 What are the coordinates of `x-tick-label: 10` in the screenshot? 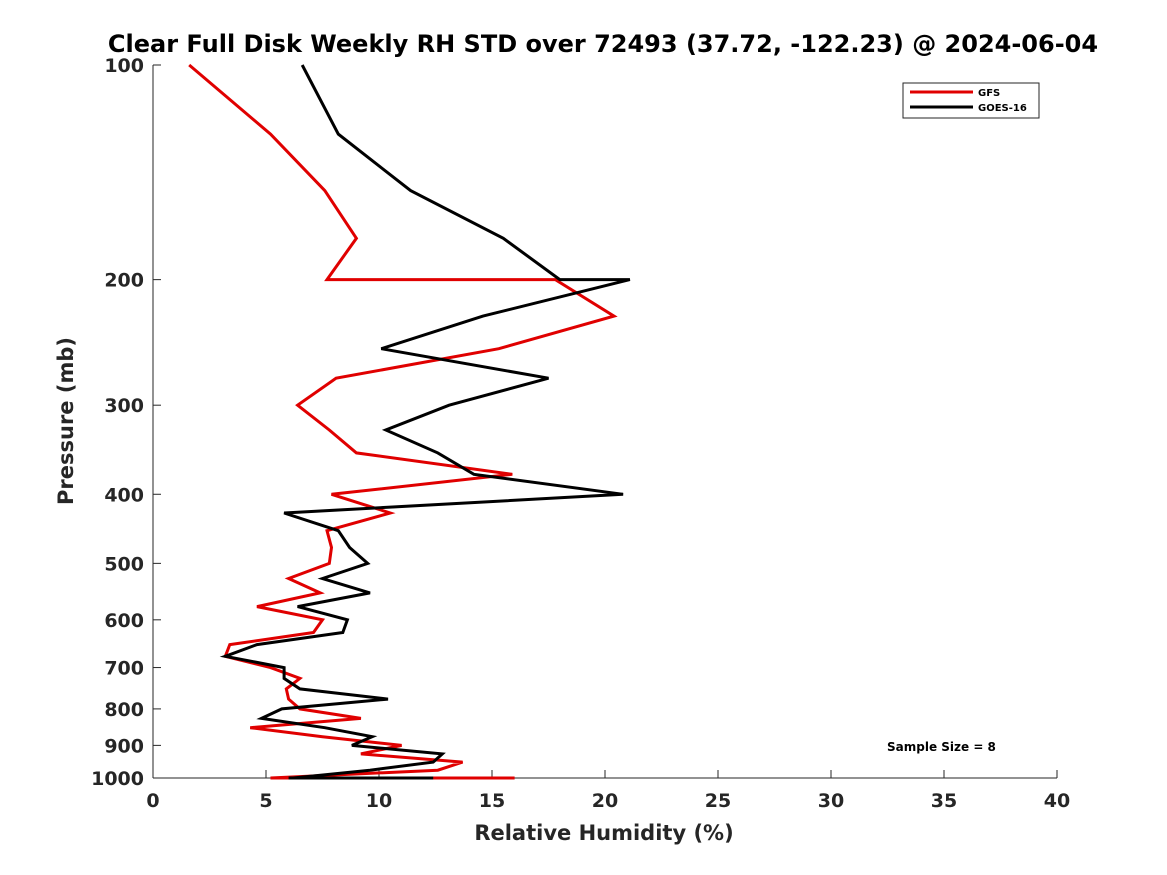 It's located at (379, 801).